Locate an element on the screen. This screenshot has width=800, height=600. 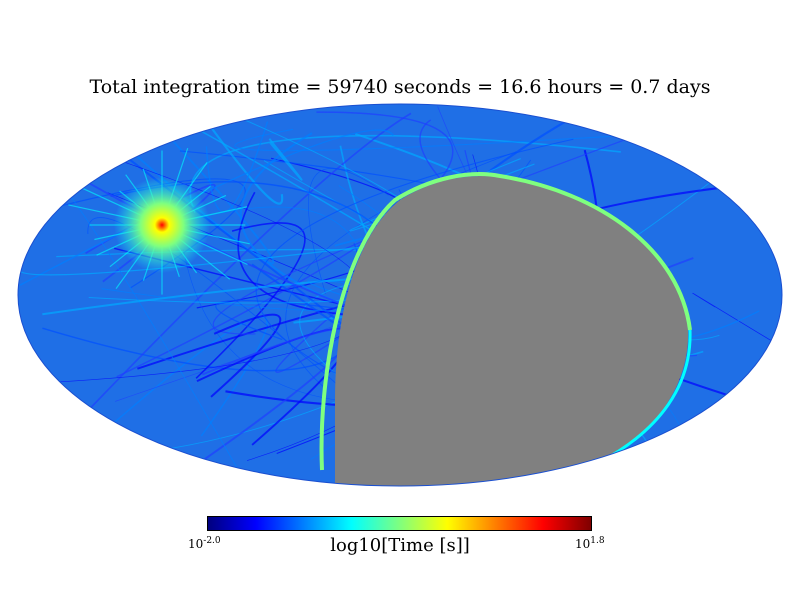
colorbar-max-label: 101.8 is located at coordinates (590, 543).